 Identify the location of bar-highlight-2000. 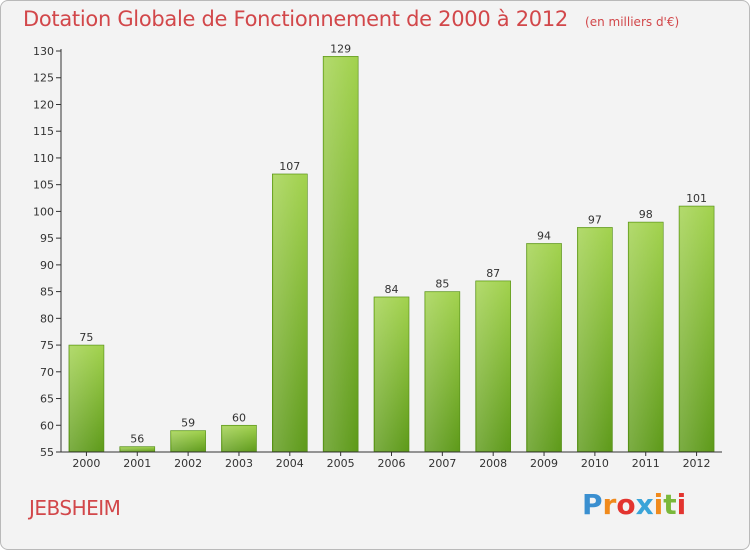
(86, 398).